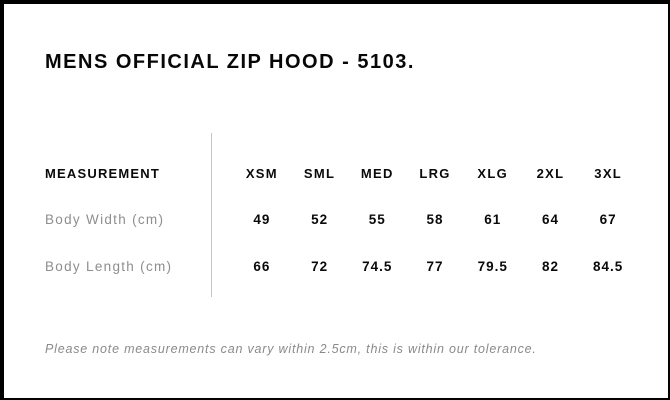  Describe the element at coordinates (608, 219) in the screenshot. I see `body-width-3xl: 67` at that location.